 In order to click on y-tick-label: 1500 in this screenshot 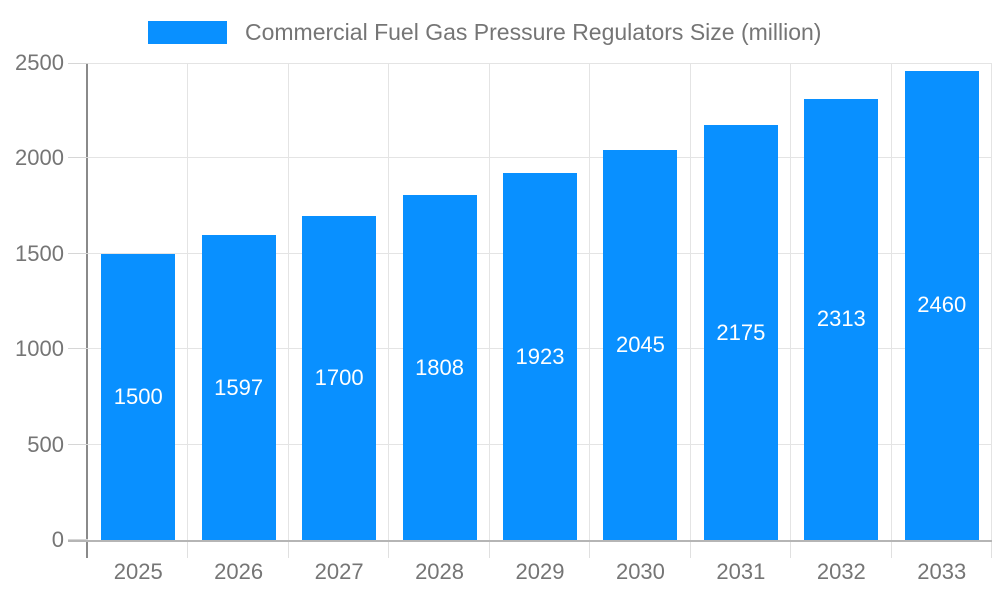, I will do `click(39, 253)`.